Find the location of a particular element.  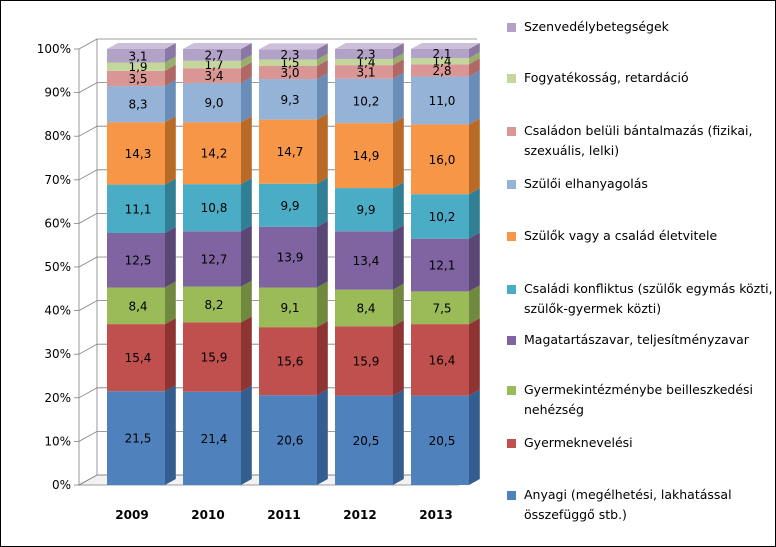

data-label: 9,0 is located at coordinates (213, 103).